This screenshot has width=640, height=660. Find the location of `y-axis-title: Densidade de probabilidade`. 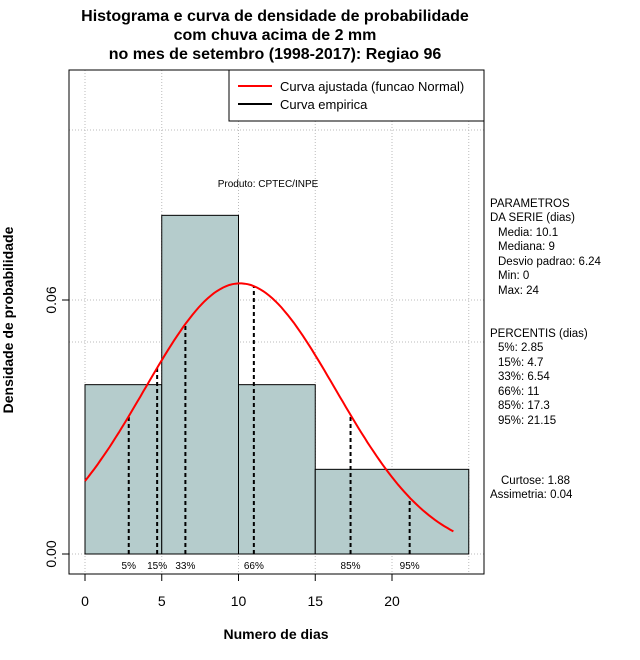

y-axis-title: Densidade de probabilidade is located at coordinates (8, 319).